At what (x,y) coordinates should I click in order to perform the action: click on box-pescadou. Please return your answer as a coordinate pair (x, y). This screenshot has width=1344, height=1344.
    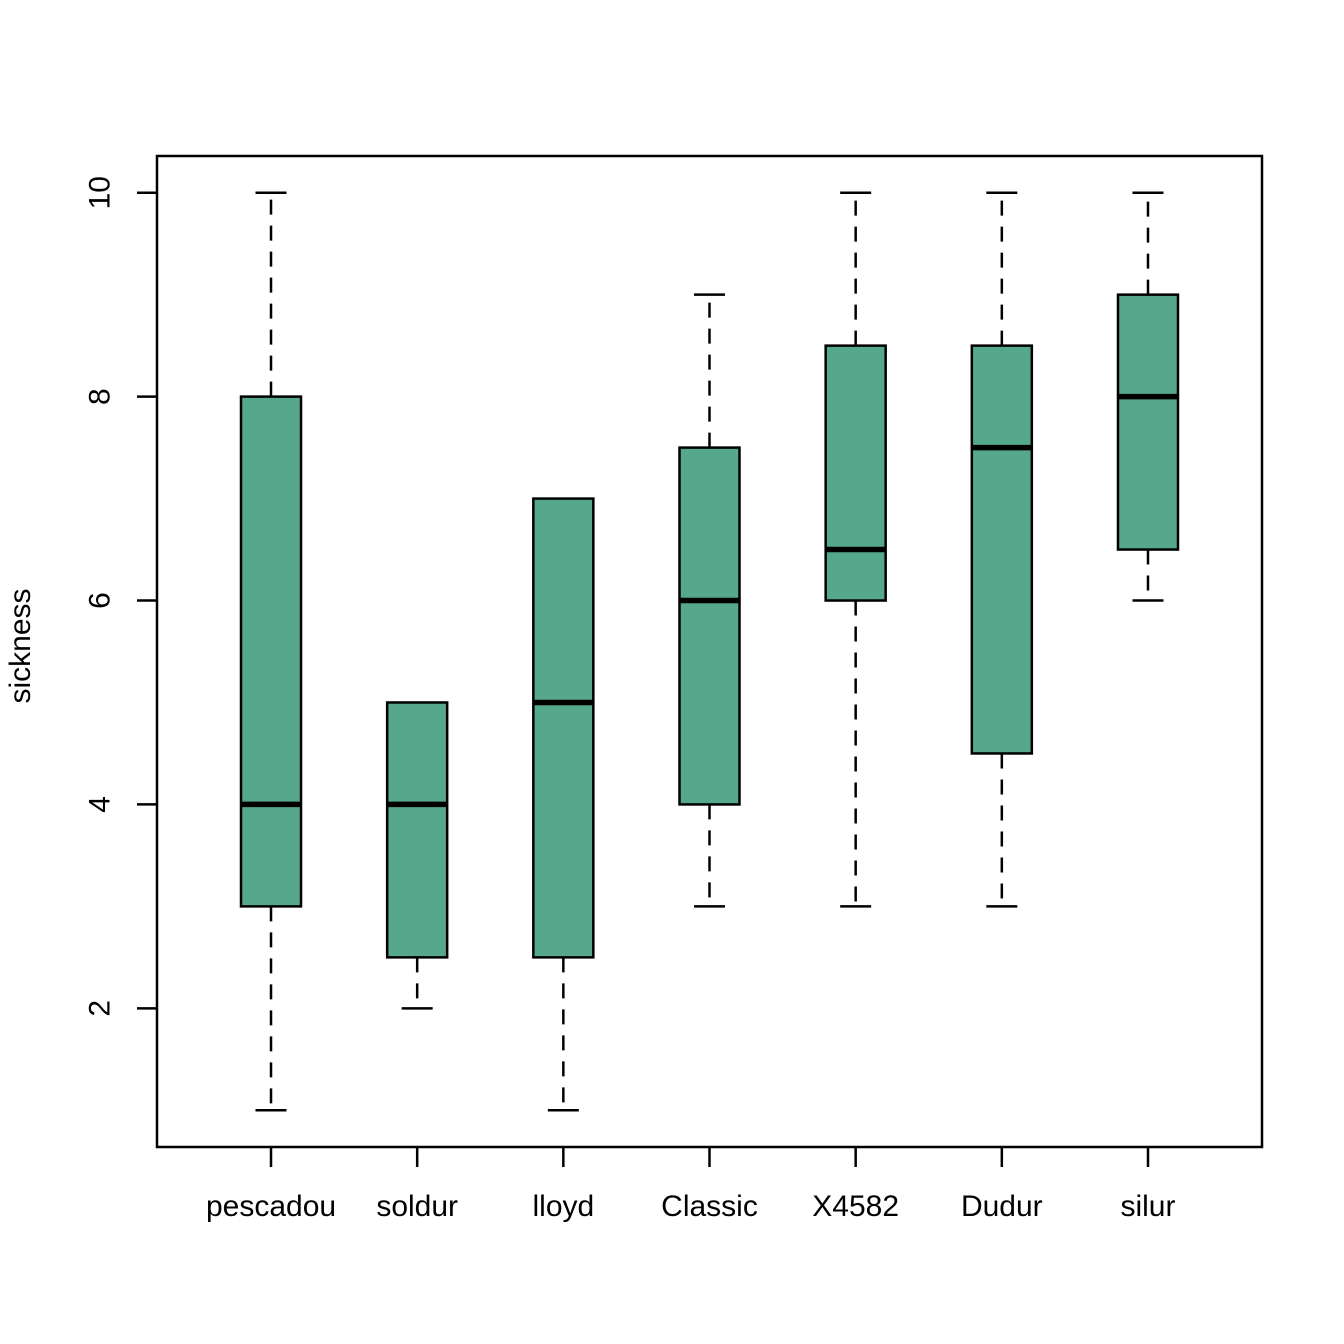
    Looking at the image, I should click on (271, 651).